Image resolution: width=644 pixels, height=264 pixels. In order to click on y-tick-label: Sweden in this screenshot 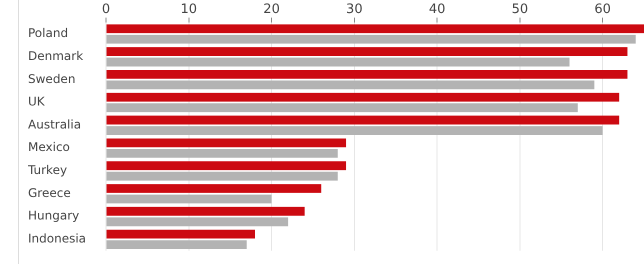, I will do `click(52, 79)`.